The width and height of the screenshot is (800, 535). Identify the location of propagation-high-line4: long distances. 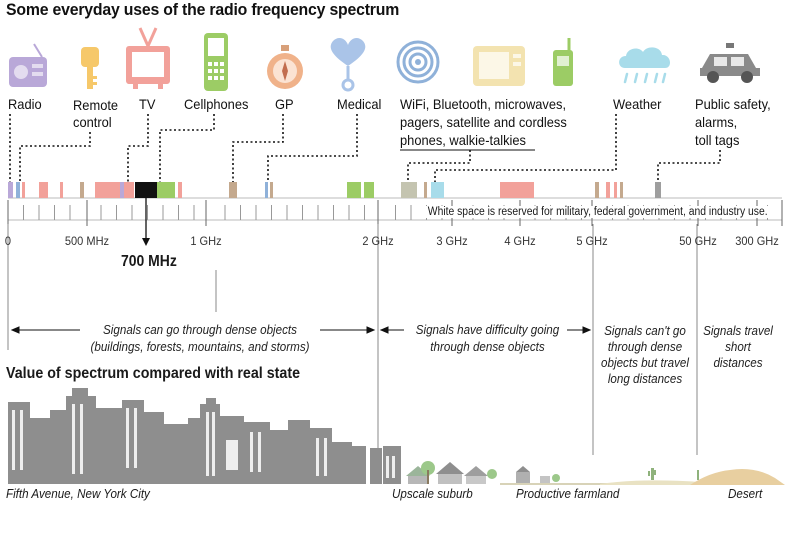
(645, 379).